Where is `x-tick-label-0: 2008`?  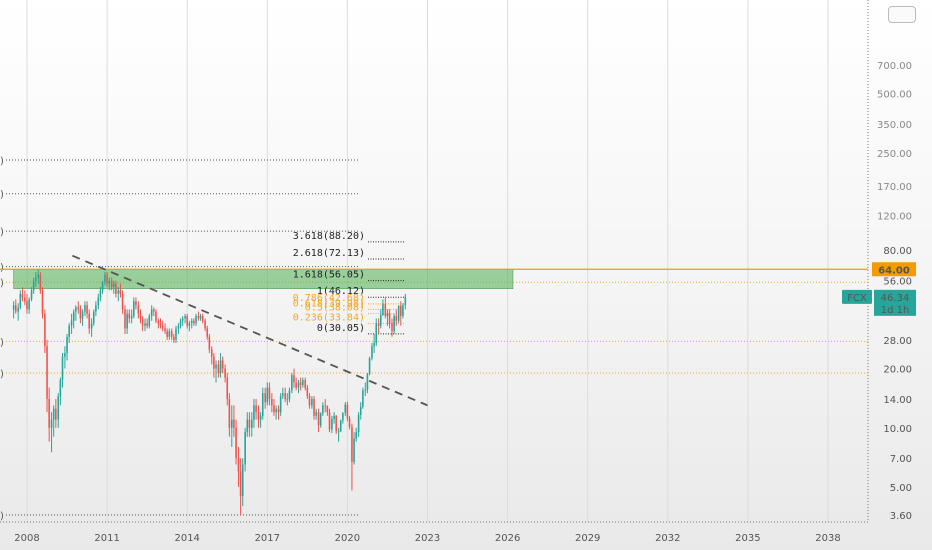 x-tick-label-0: 2008 is located at coordinates (26, 538).